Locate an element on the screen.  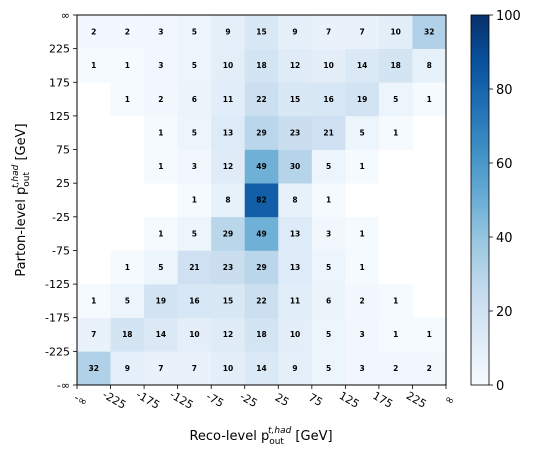
cell-value-label: 21 is located at coordinates (194, 267).